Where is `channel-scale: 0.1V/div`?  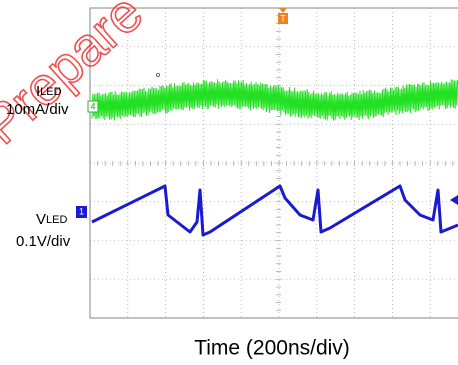
channel-scale: 0.1V/div is located at coordinates (43, 241).